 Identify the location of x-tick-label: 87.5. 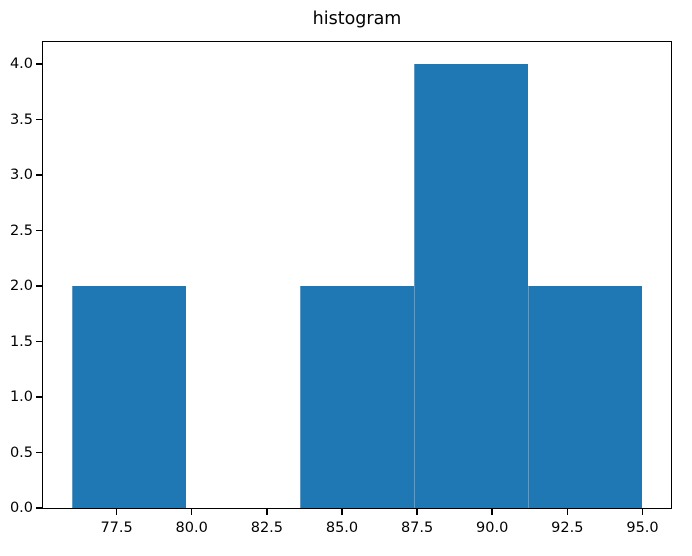
(417, 528).